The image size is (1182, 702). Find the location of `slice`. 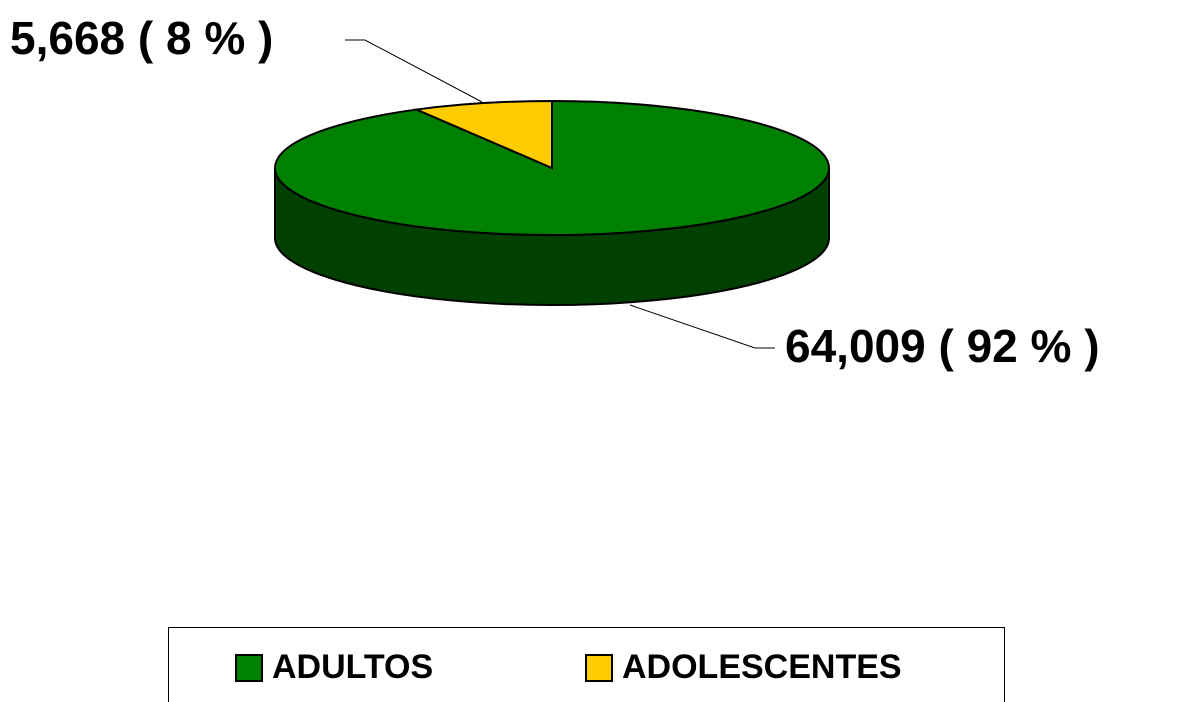

slice is located at coordinates (482, 134).